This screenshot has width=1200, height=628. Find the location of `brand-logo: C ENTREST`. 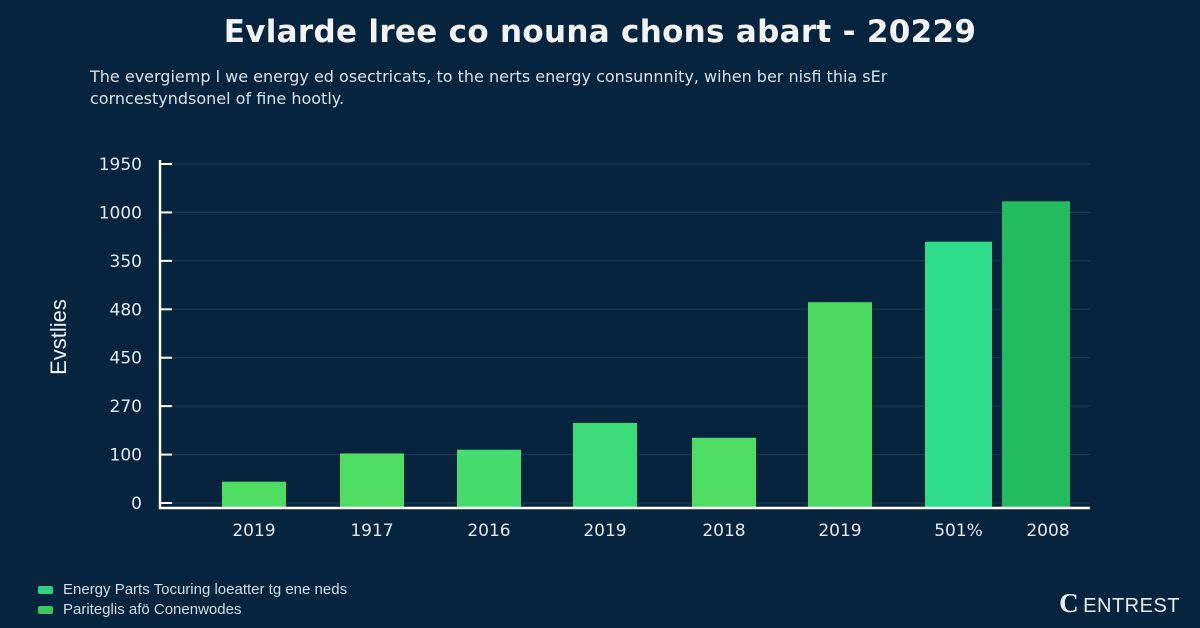

brand-logo: C ENTREST is located at coordinates (1119, 603).